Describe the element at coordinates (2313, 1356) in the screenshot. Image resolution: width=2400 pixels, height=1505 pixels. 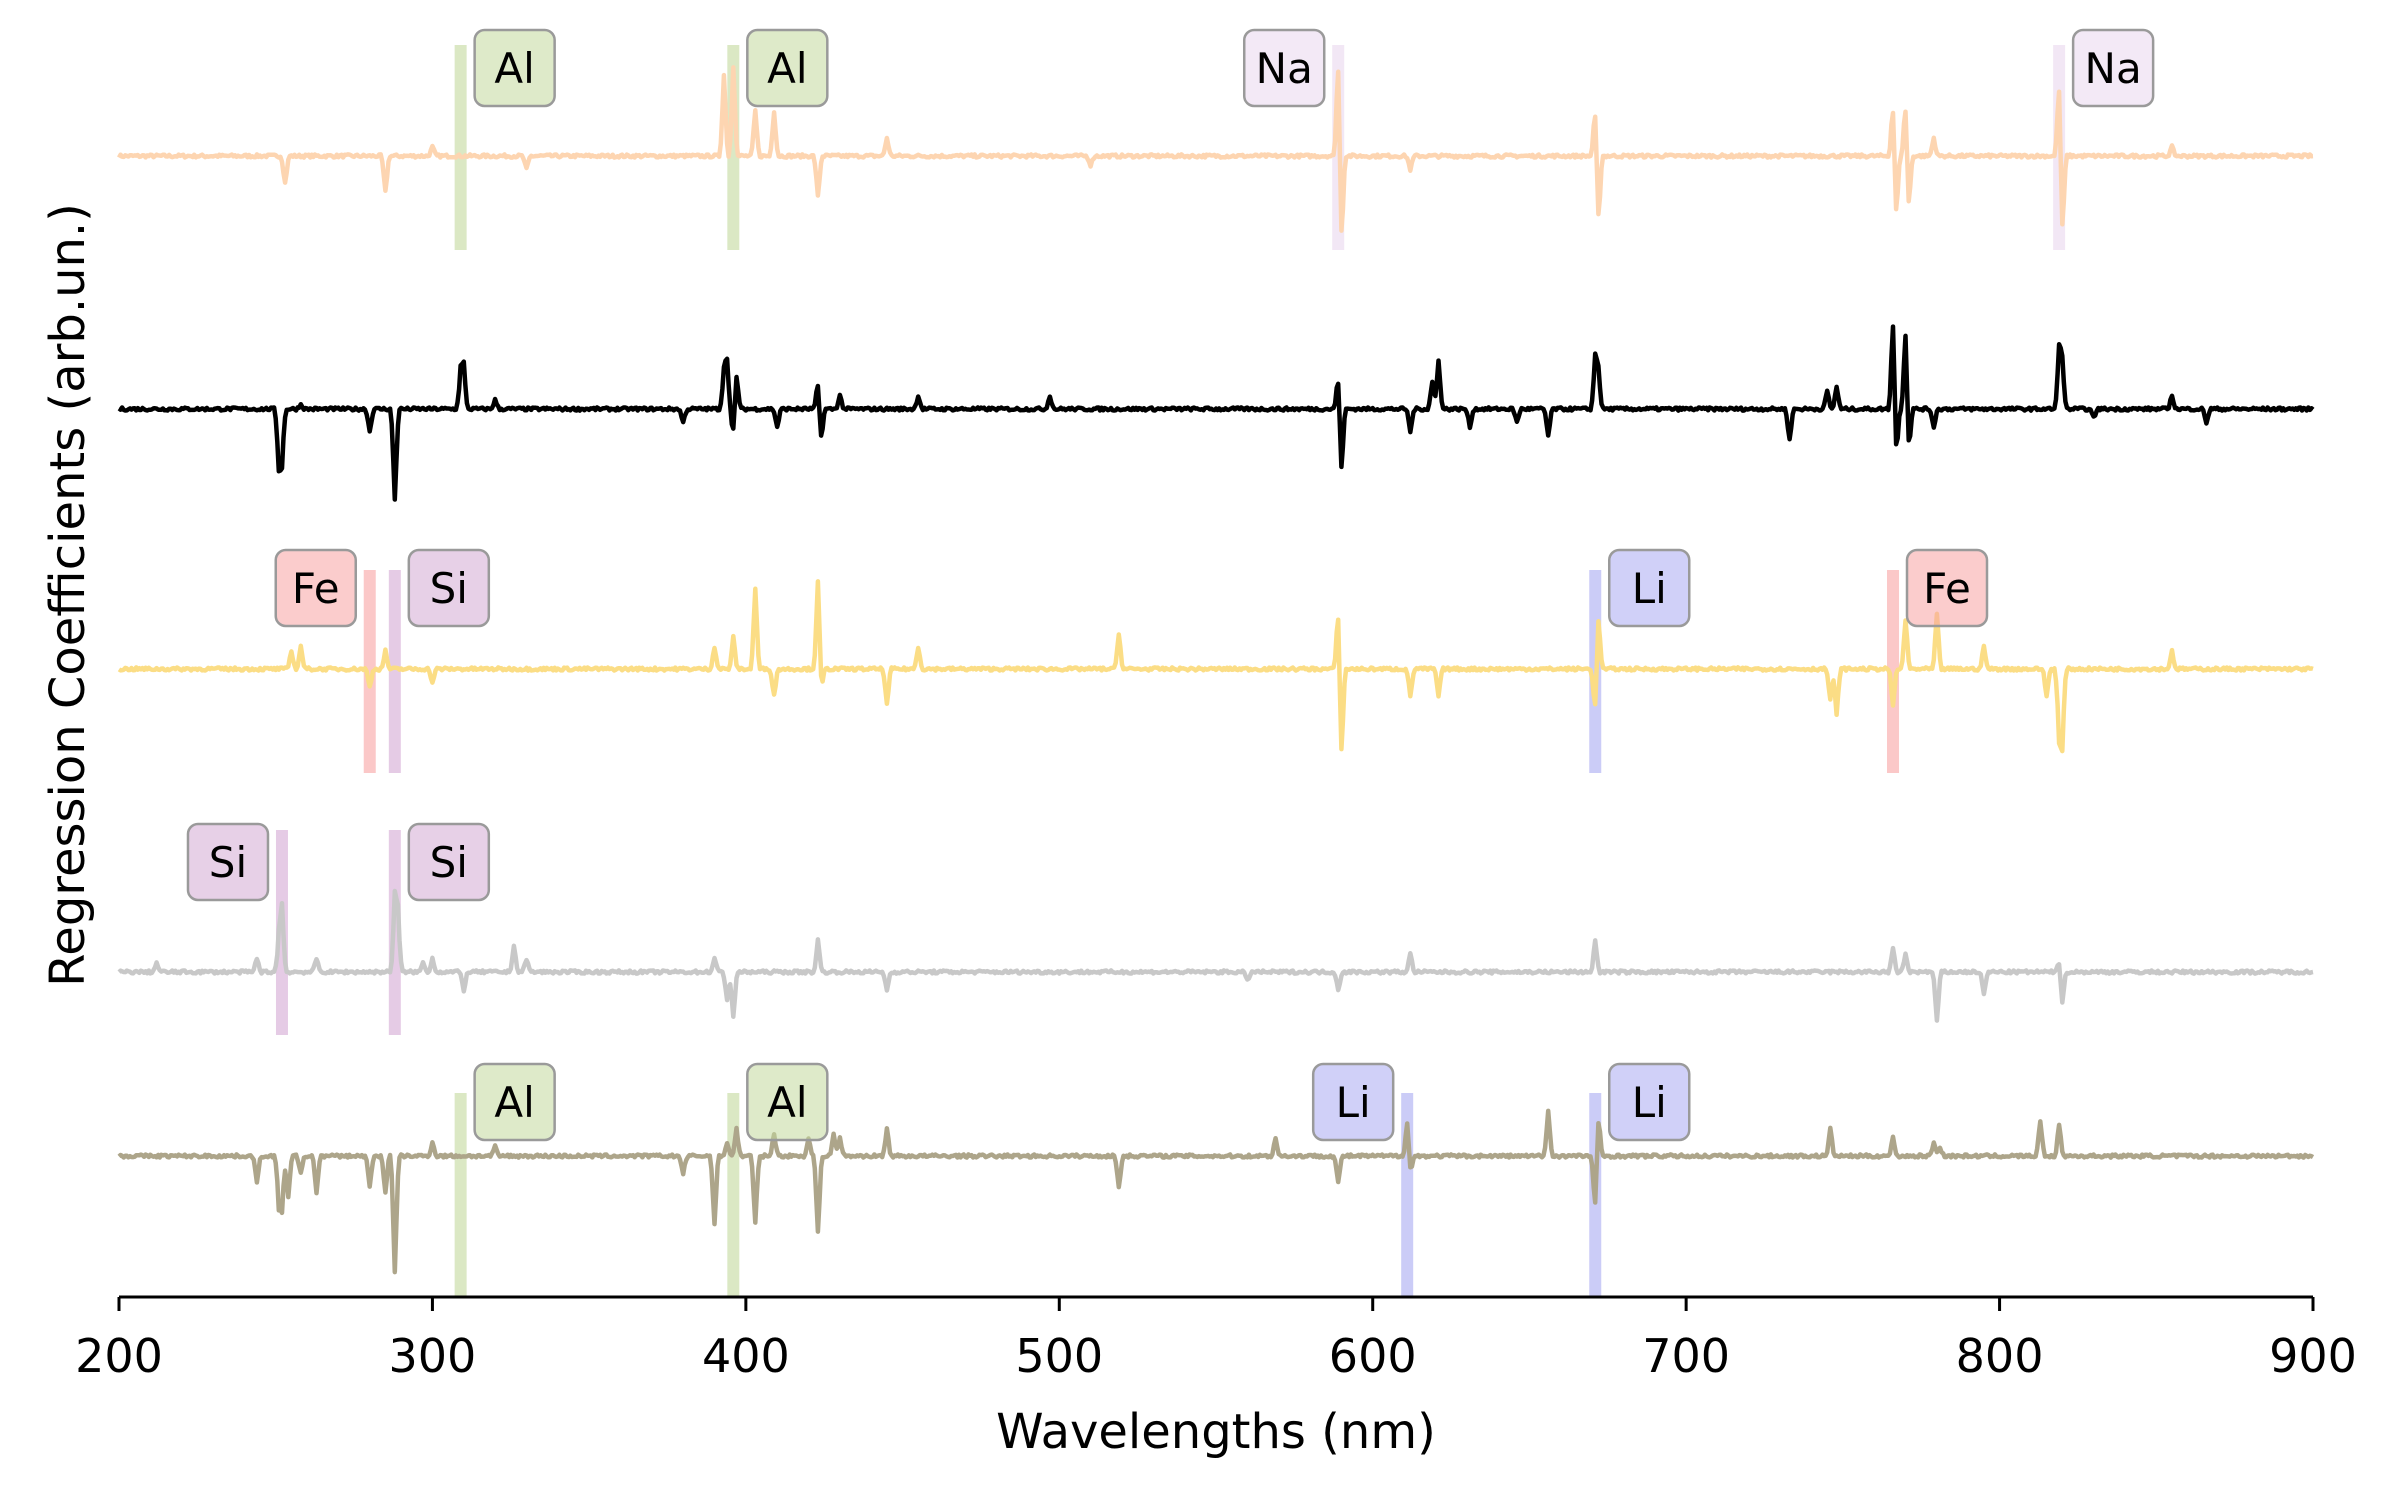
I see `x-tick-label: 900` at that location.